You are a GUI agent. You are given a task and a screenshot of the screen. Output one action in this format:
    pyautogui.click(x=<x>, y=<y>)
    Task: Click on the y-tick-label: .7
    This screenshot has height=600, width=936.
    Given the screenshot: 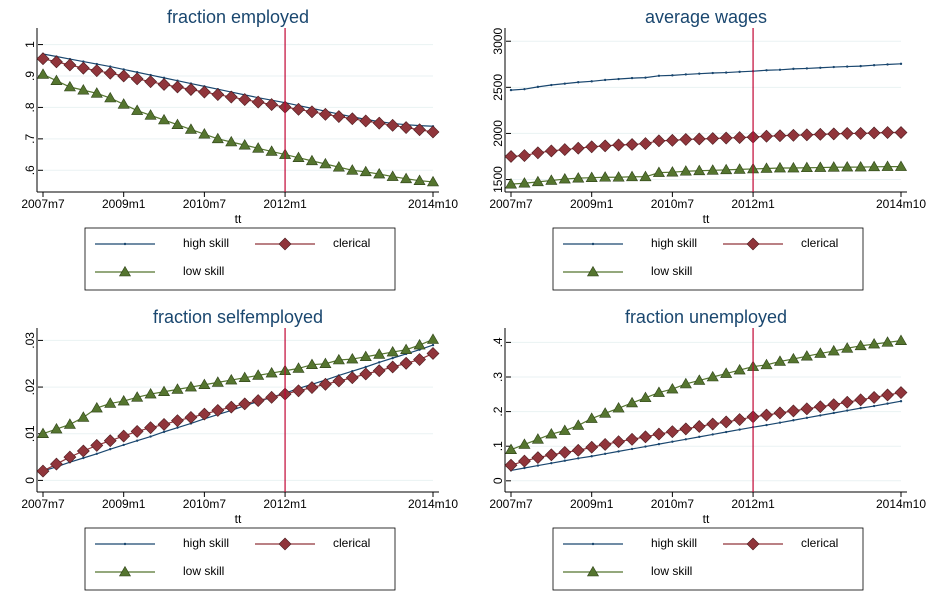 What is the action you would take?
    pyautogui.click(x=30, y=139)
    